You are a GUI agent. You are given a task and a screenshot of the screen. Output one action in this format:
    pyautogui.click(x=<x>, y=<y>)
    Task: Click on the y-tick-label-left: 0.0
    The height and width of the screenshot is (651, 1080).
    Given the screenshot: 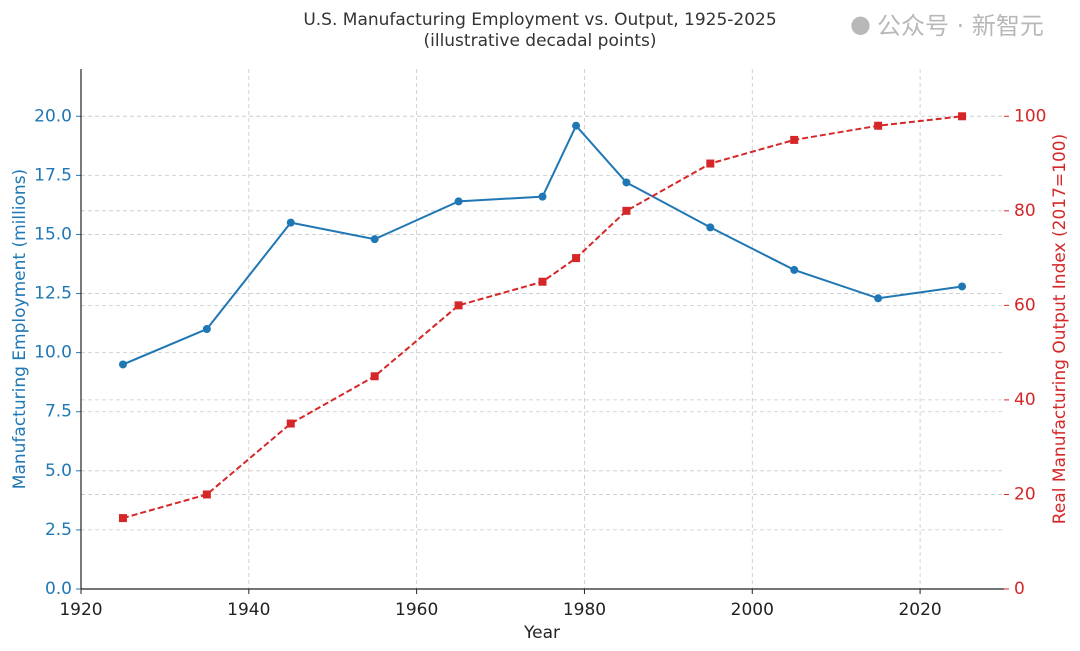 What is the action you would take?
    pyautogui.click(x=58, y=589)
    